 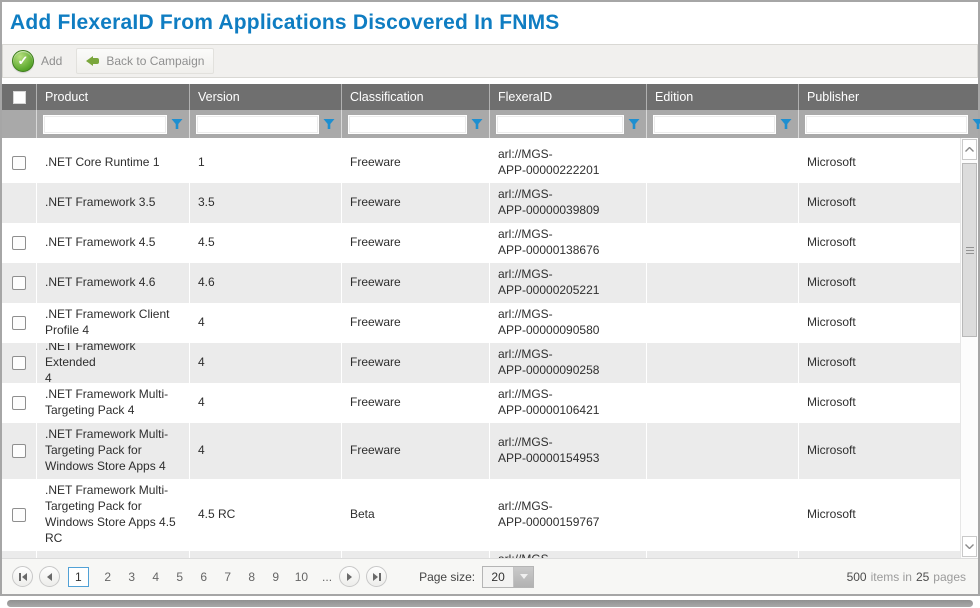 What do you see at coordinates (714, 124) in the screenshot?
I see `edition-filter-input` at bounding box center [714, 124].